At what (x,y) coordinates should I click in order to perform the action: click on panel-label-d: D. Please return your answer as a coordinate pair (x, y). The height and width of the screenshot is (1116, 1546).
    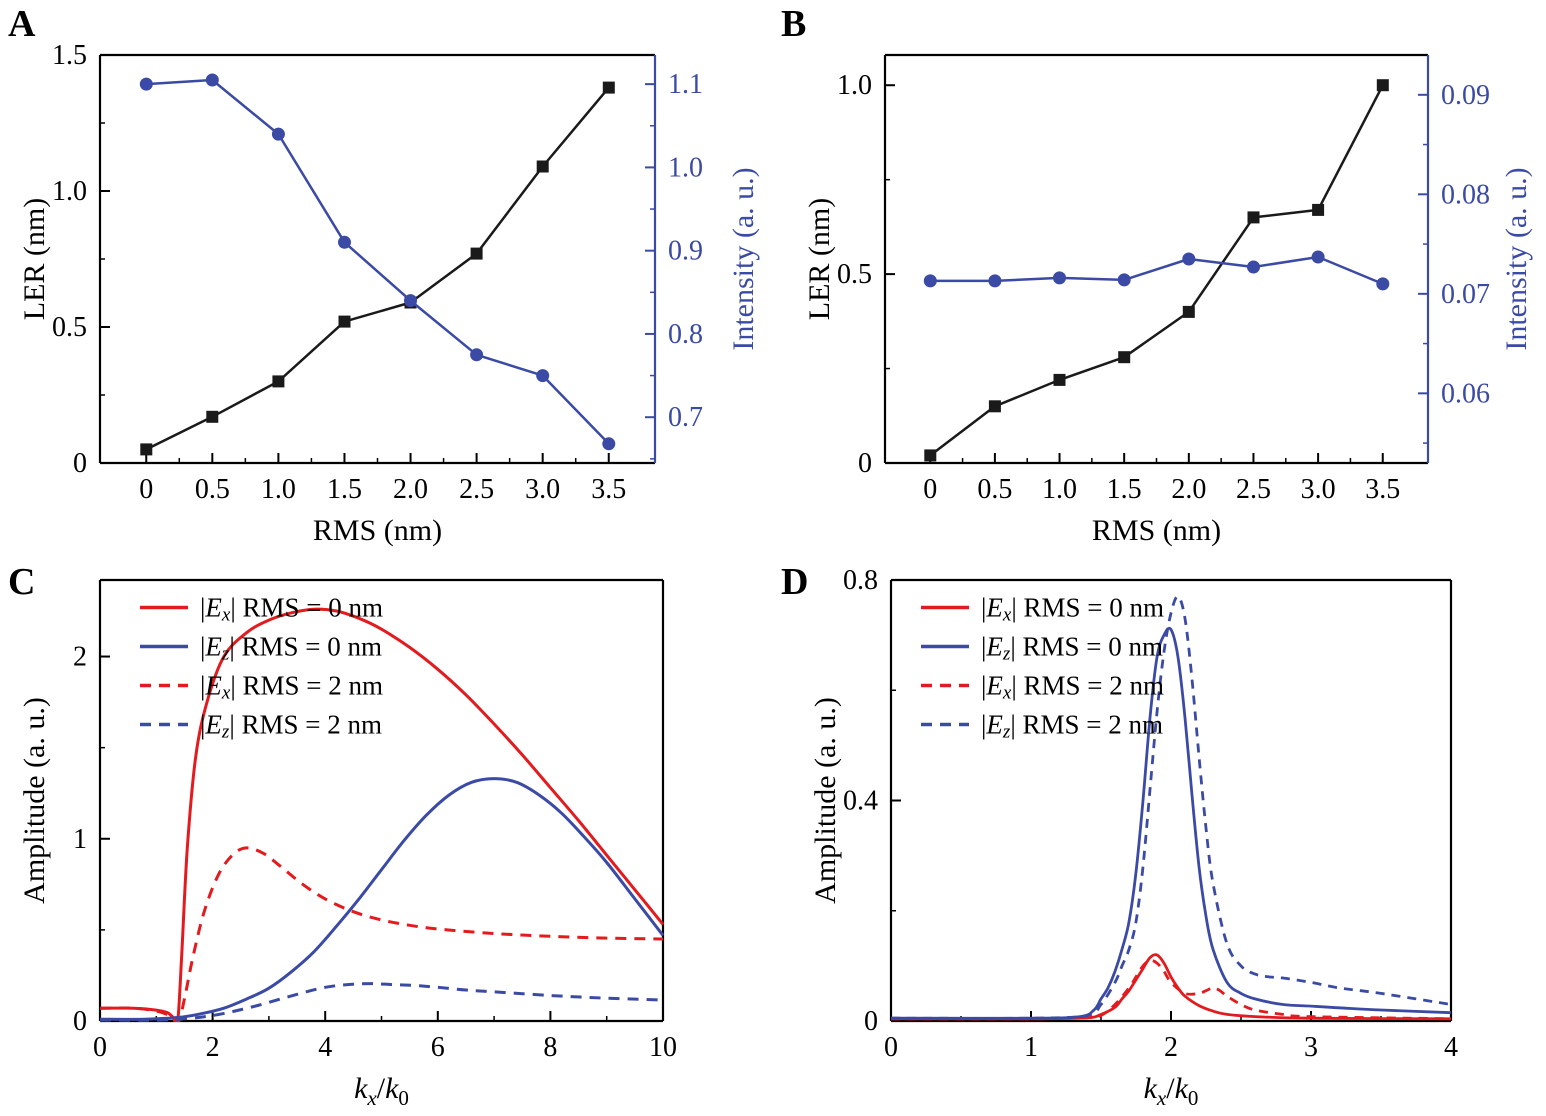
    Looking at the image, I should click on (795, 582).